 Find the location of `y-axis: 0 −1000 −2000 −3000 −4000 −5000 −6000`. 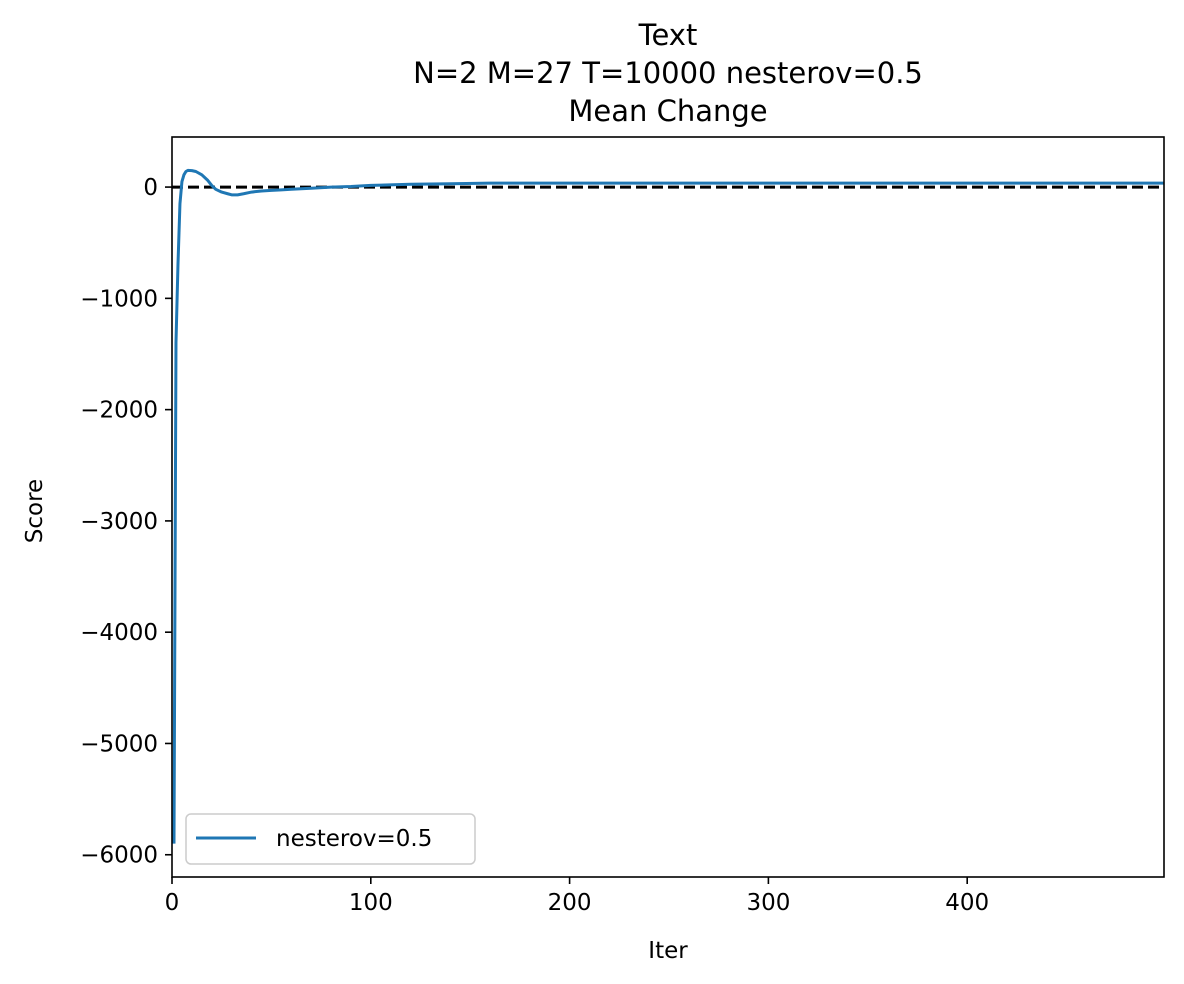

y-axis: 0 −1000 −2000 −3000 −4000 −5000 −6000 is located at coordinates (126, 522).